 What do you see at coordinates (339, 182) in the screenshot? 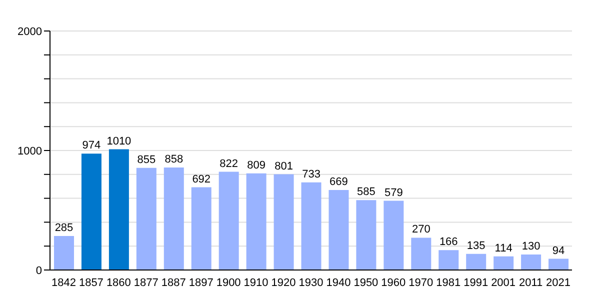
I see `data-label: 669` at bounding box center [339, 182].